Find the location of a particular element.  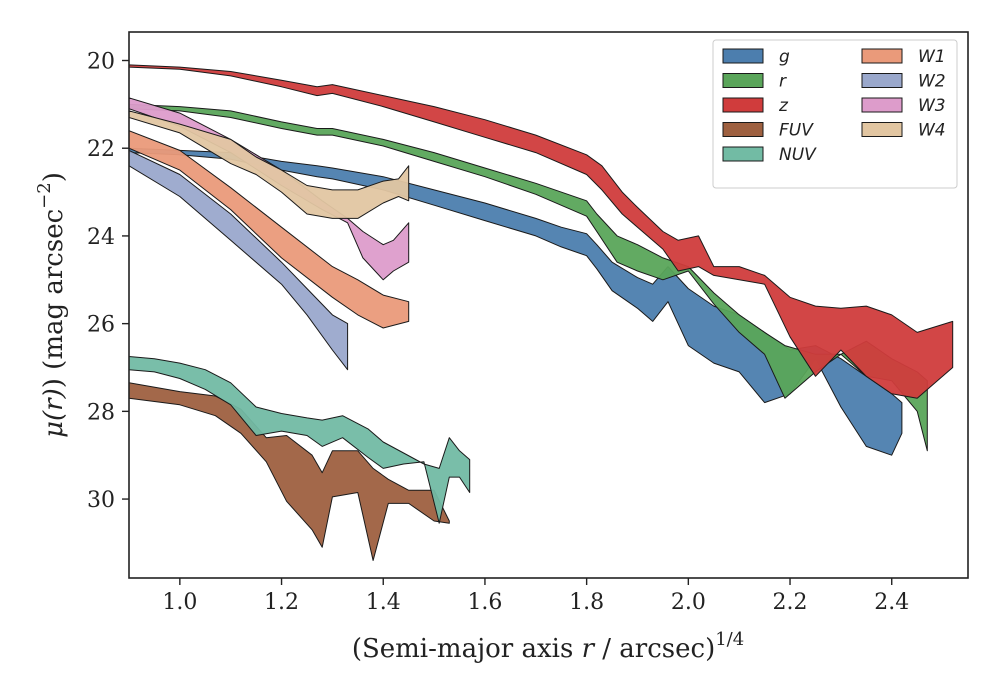

legend: grz FUV NUV W1 W2 W3 W4 is located at coordinates (835, 114).